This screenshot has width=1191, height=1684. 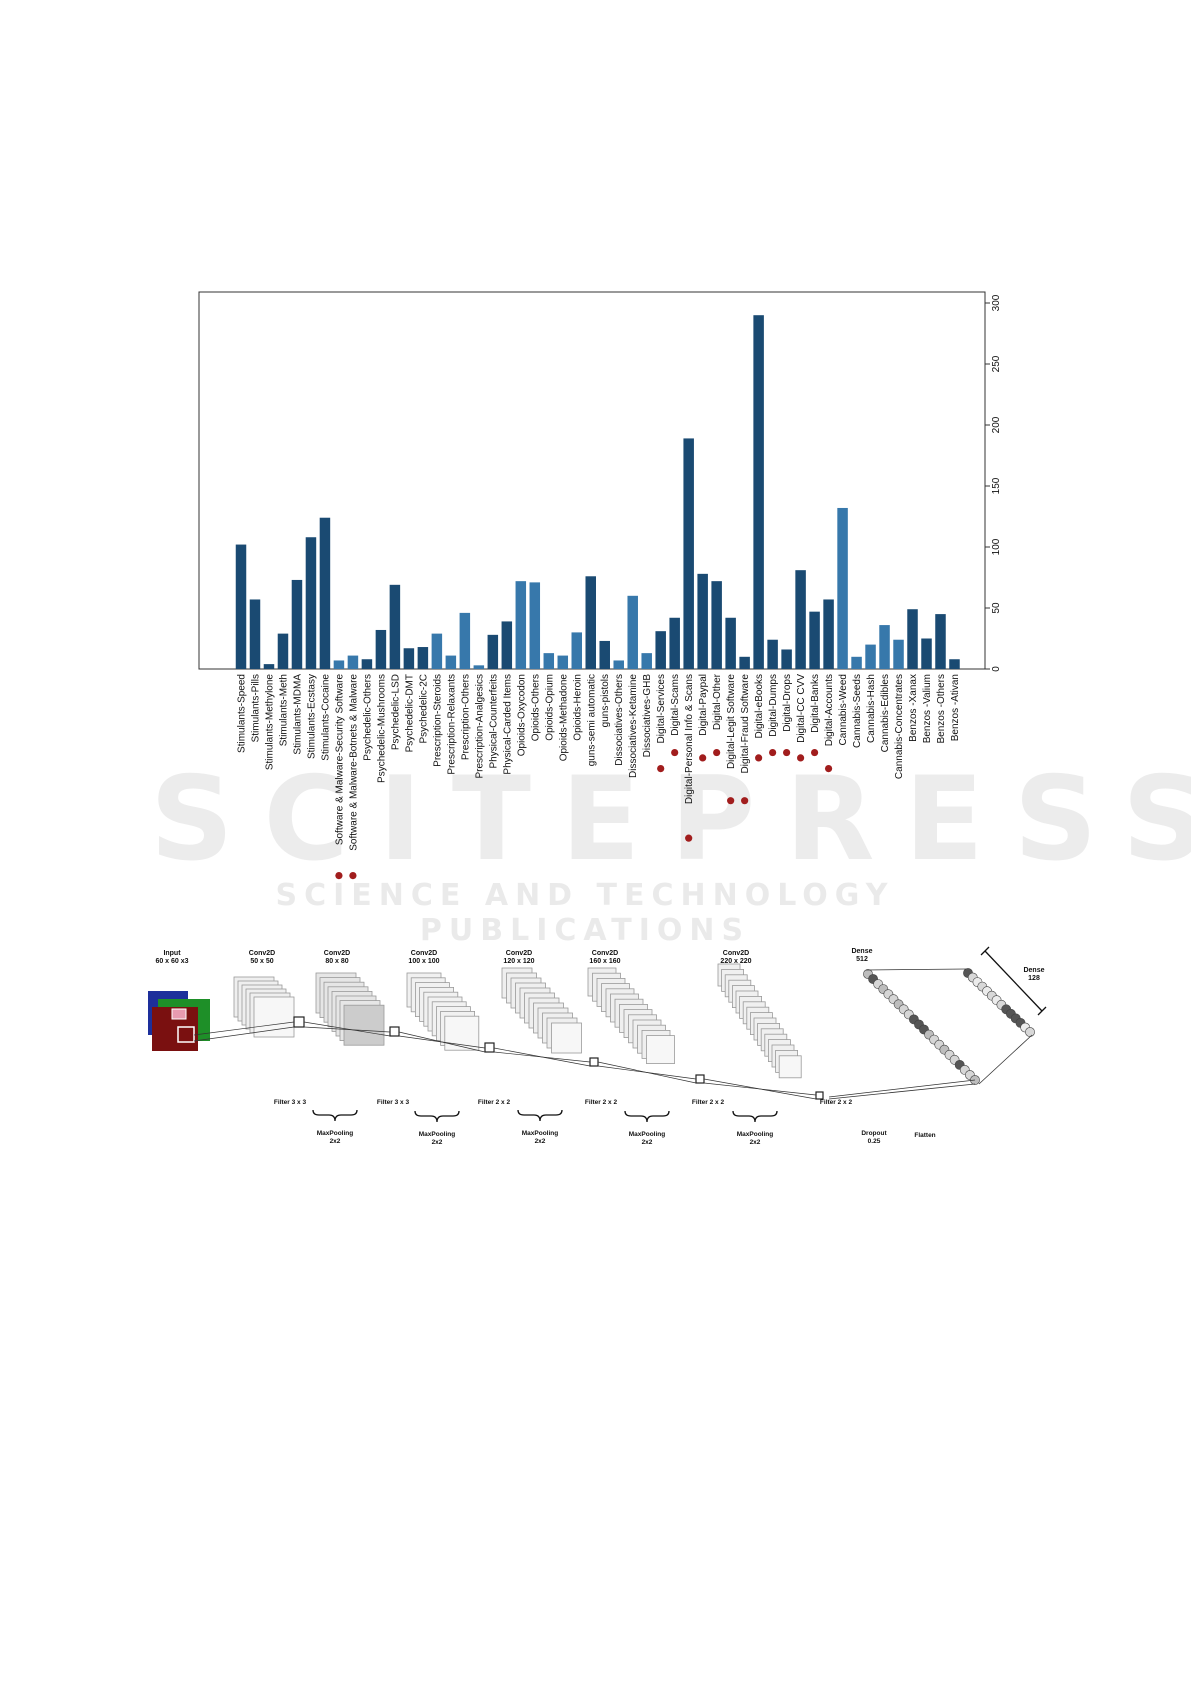 What do you see at coordinates (479, 667) in the screenshot?
I see `bar-prescription-analgesics` at bounding box center [479, 667].